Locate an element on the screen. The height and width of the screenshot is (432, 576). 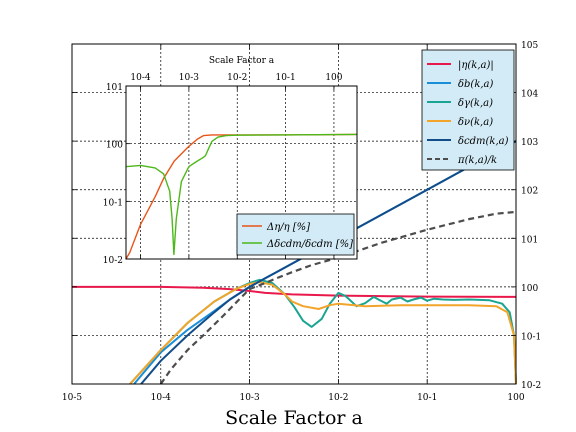
main-legend-label: δν(k,a) is located at coordinates (475, 122).